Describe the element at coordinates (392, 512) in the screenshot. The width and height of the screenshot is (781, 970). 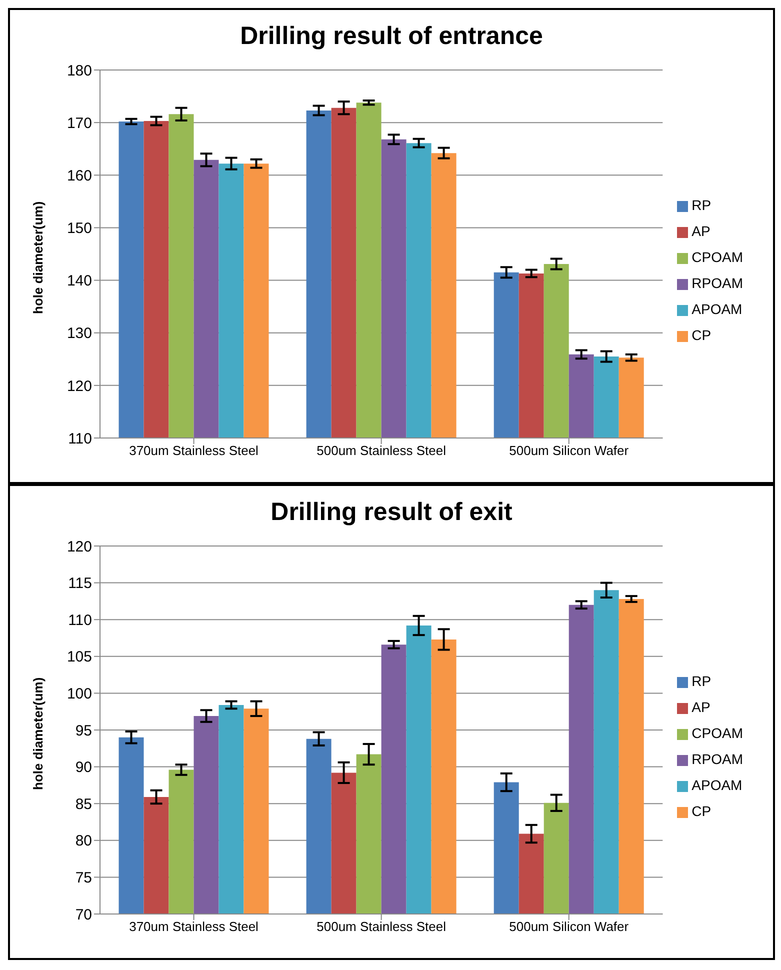
I see `chart-title: Drilling result of exit` at that location.